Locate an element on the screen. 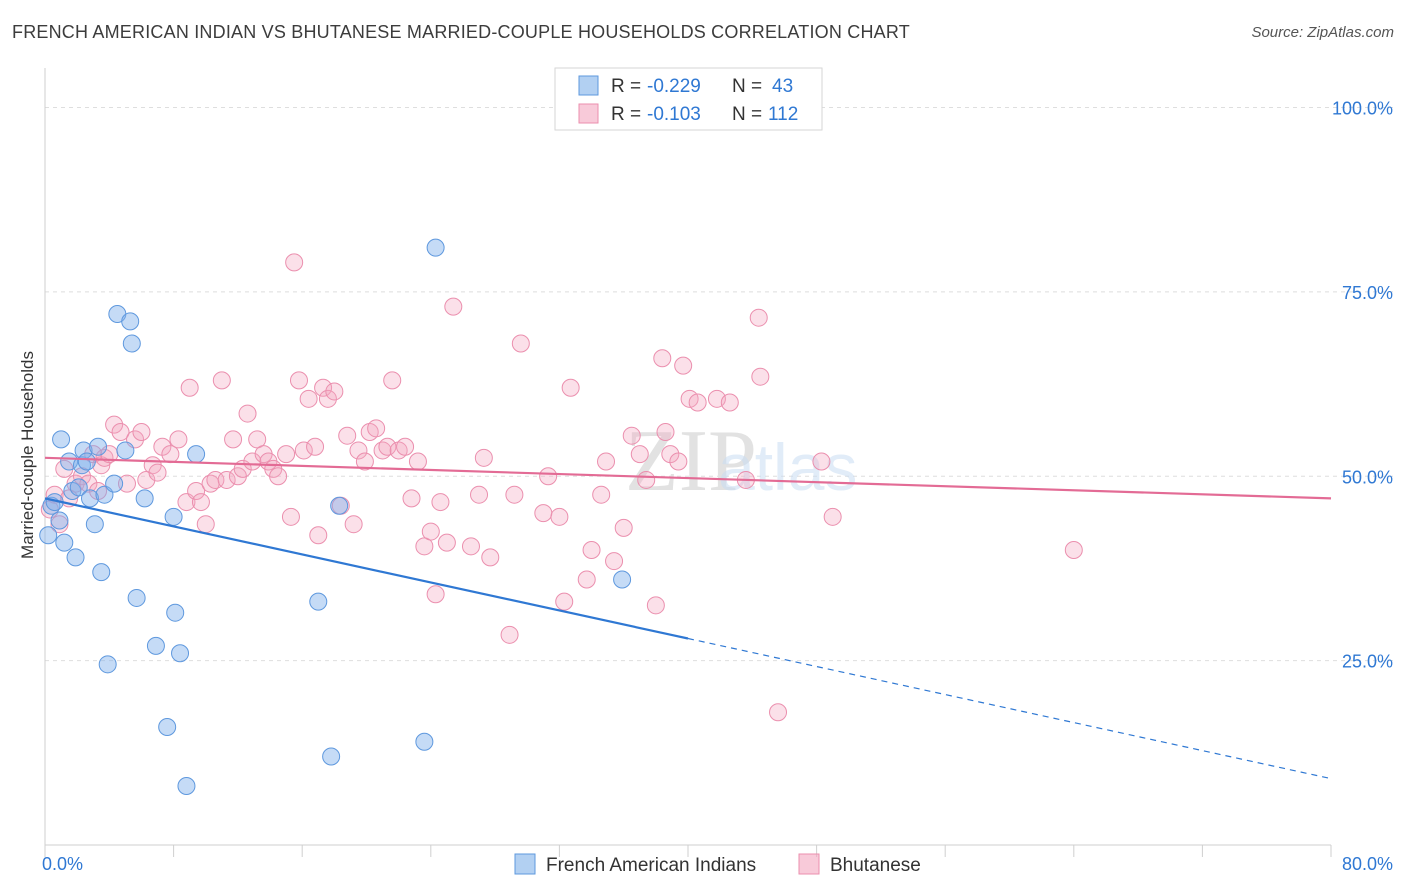  legend-n-label: N = is located at coordinates (747, 86).